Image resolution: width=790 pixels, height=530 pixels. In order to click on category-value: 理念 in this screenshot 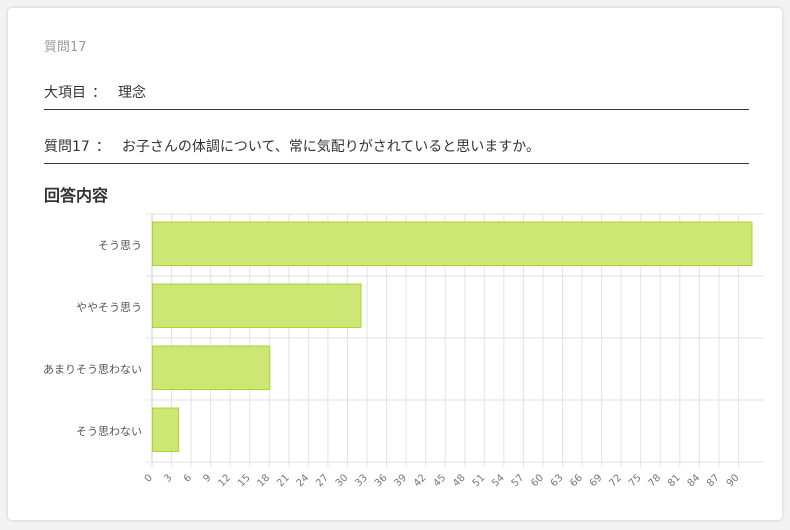, I will do `click(132, 93)`.